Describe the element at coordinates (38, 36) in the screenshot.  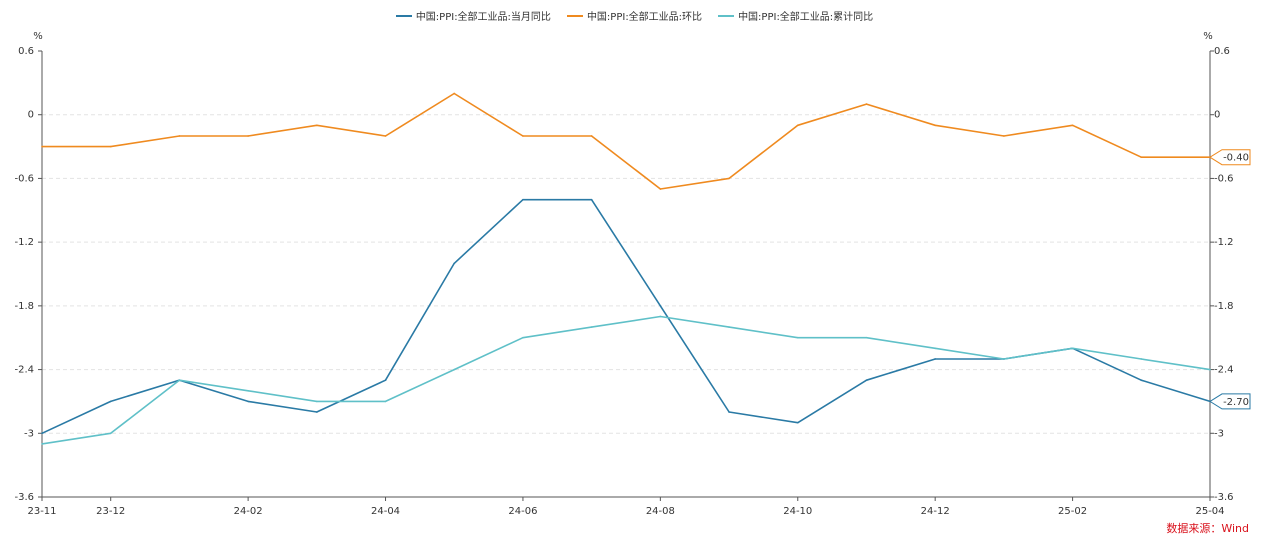
I see `y-axis-unit-left: %` at that location.